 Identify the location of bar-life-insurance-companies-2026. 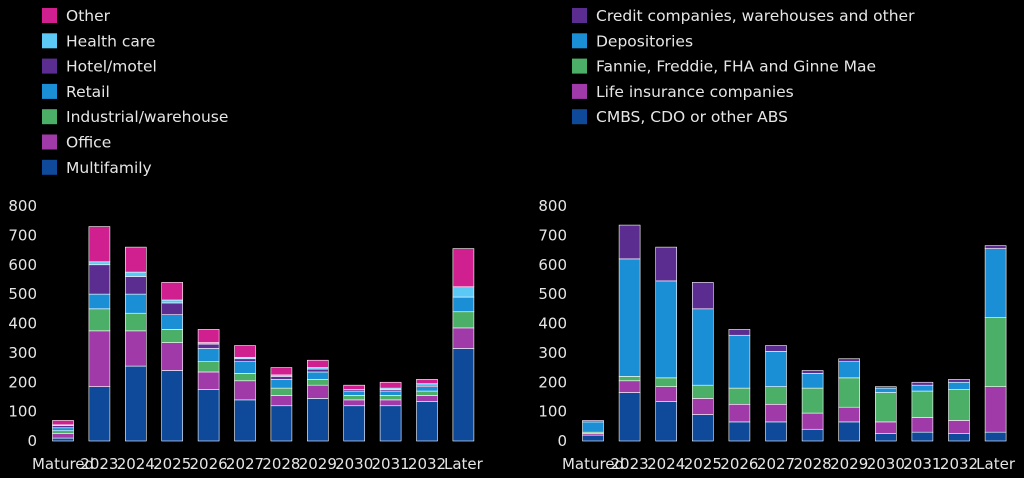
(739, 413).